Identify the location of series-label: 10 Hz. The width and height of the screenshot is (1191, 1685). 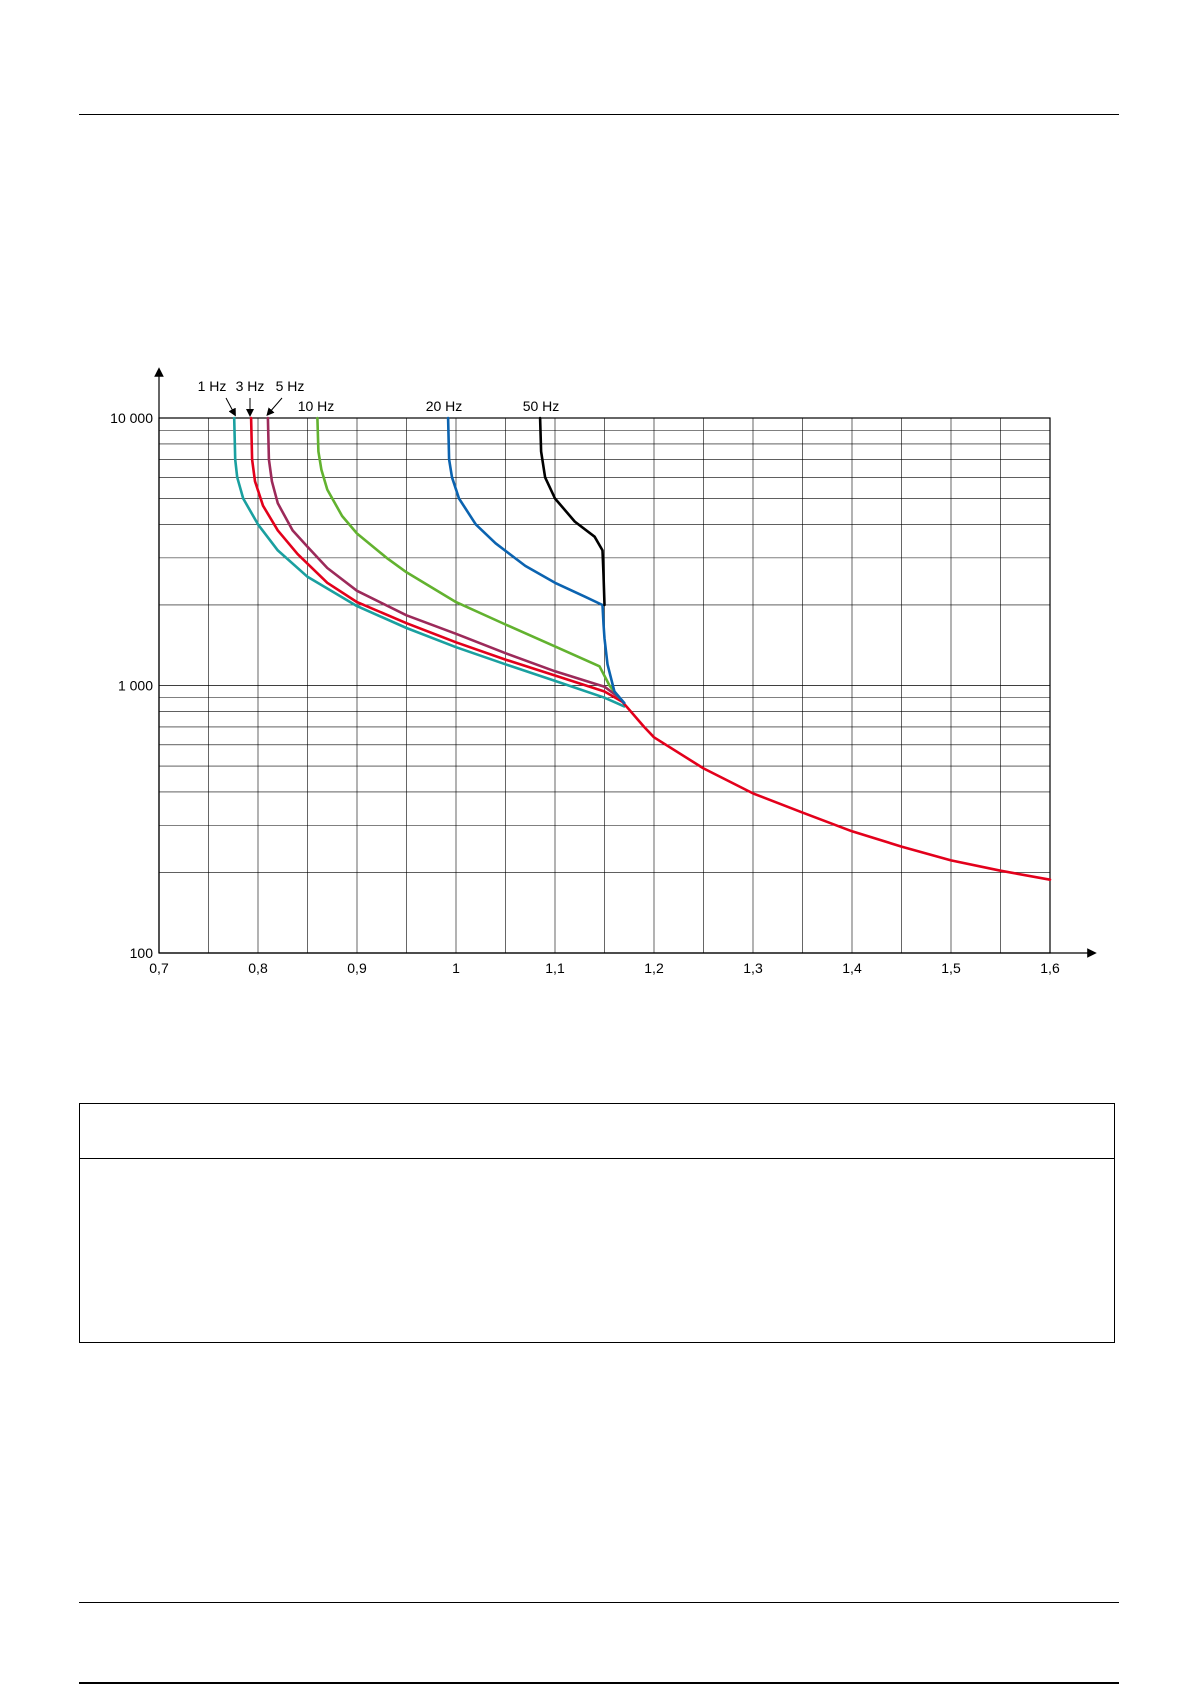
(316, 406).